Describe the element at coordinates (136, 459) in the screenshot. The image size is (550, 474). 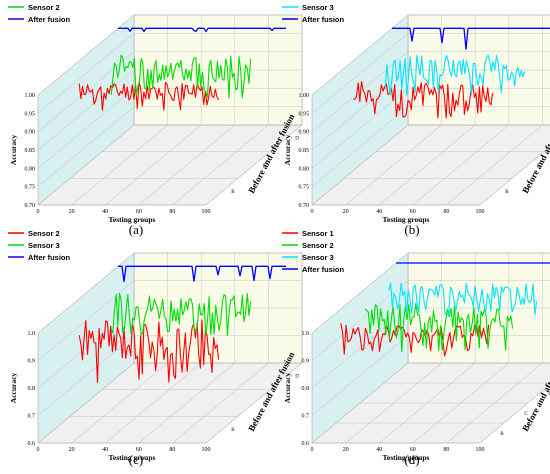
I see `panel-caption: (c)` at that location.